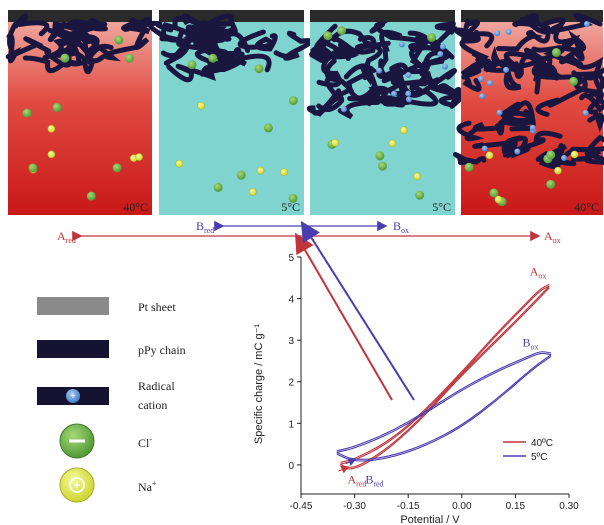 This screenshot has width=604, height=525. I want to click on peak-label: Bred, so click(374, 481).